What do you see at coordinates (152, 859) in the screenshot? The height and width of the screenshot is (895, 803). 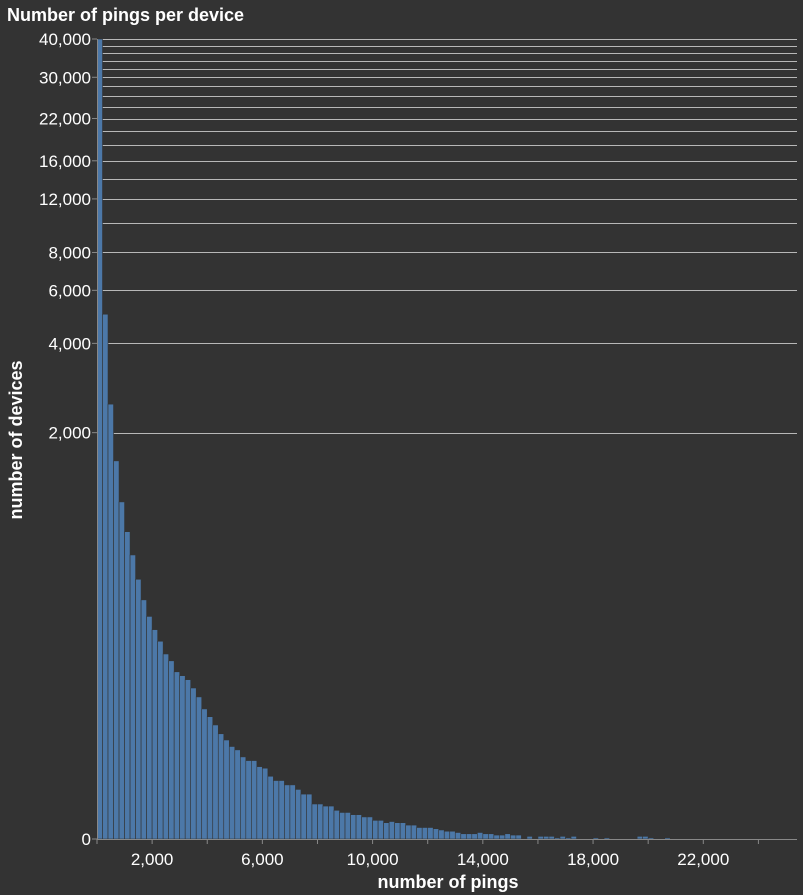 I see `x-tick-label: 2,000` at bounding box center [152, 859].